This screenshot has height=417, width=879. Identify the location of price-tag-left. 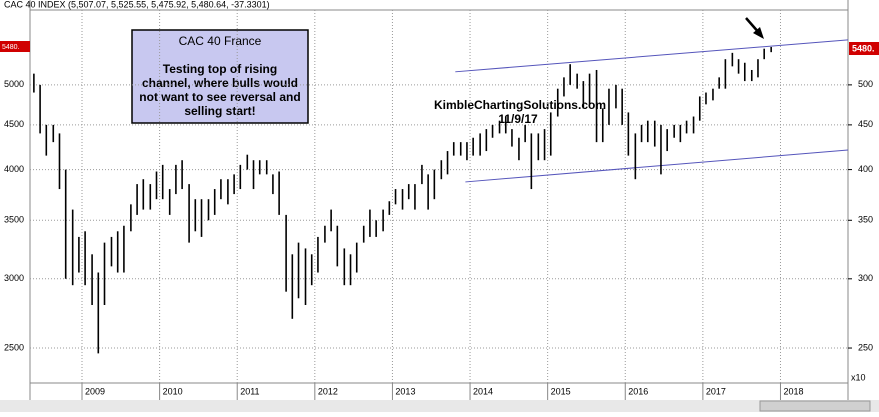
(15, 46).